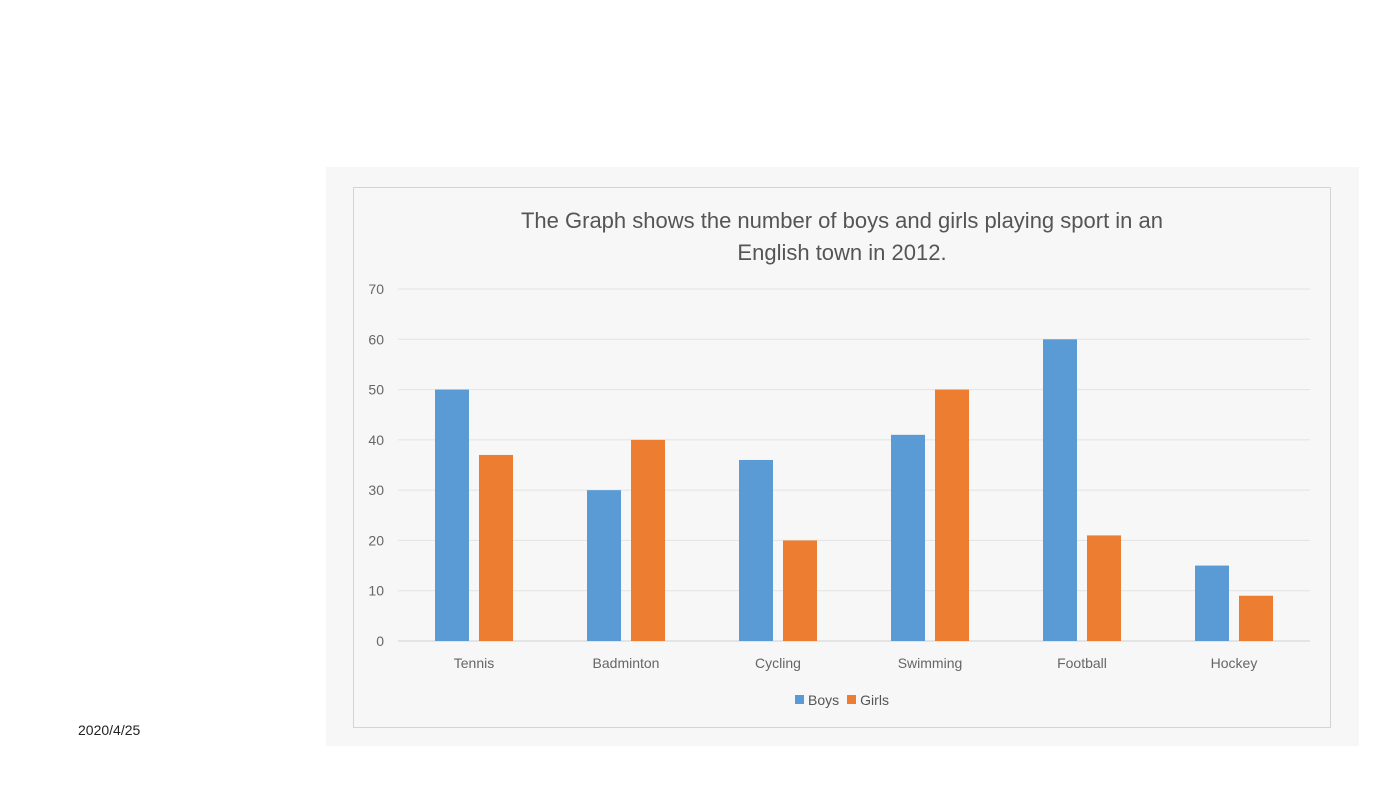 The width and height of the screenshot is (1399, 787). What do you see at coordinates (626, 663) in the screenshot?
I see `x-tick-label-badminton: Badminton` at bounding box center [626, 663].